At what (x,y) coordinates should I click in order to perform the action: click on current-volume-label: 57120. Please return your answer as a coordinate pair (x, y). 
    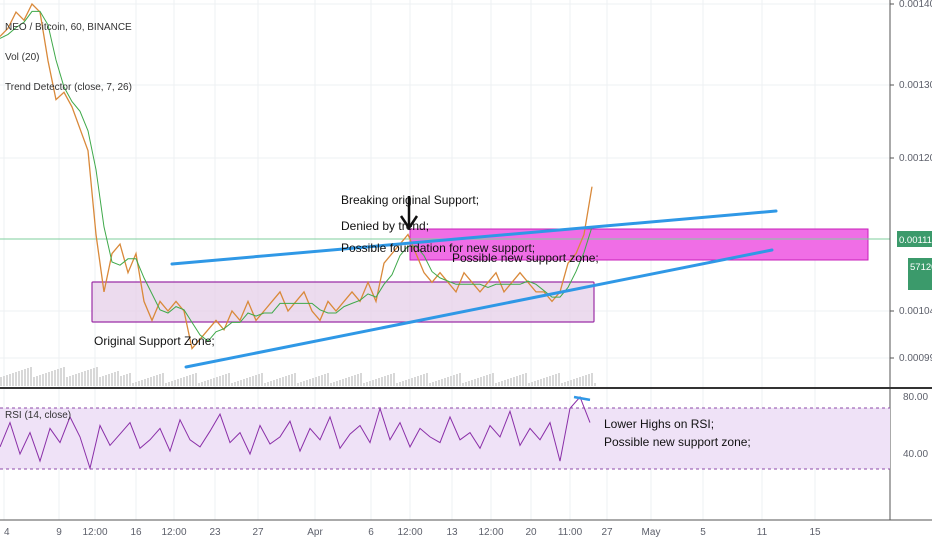
    Looking at the image, I should click on (921, 267).